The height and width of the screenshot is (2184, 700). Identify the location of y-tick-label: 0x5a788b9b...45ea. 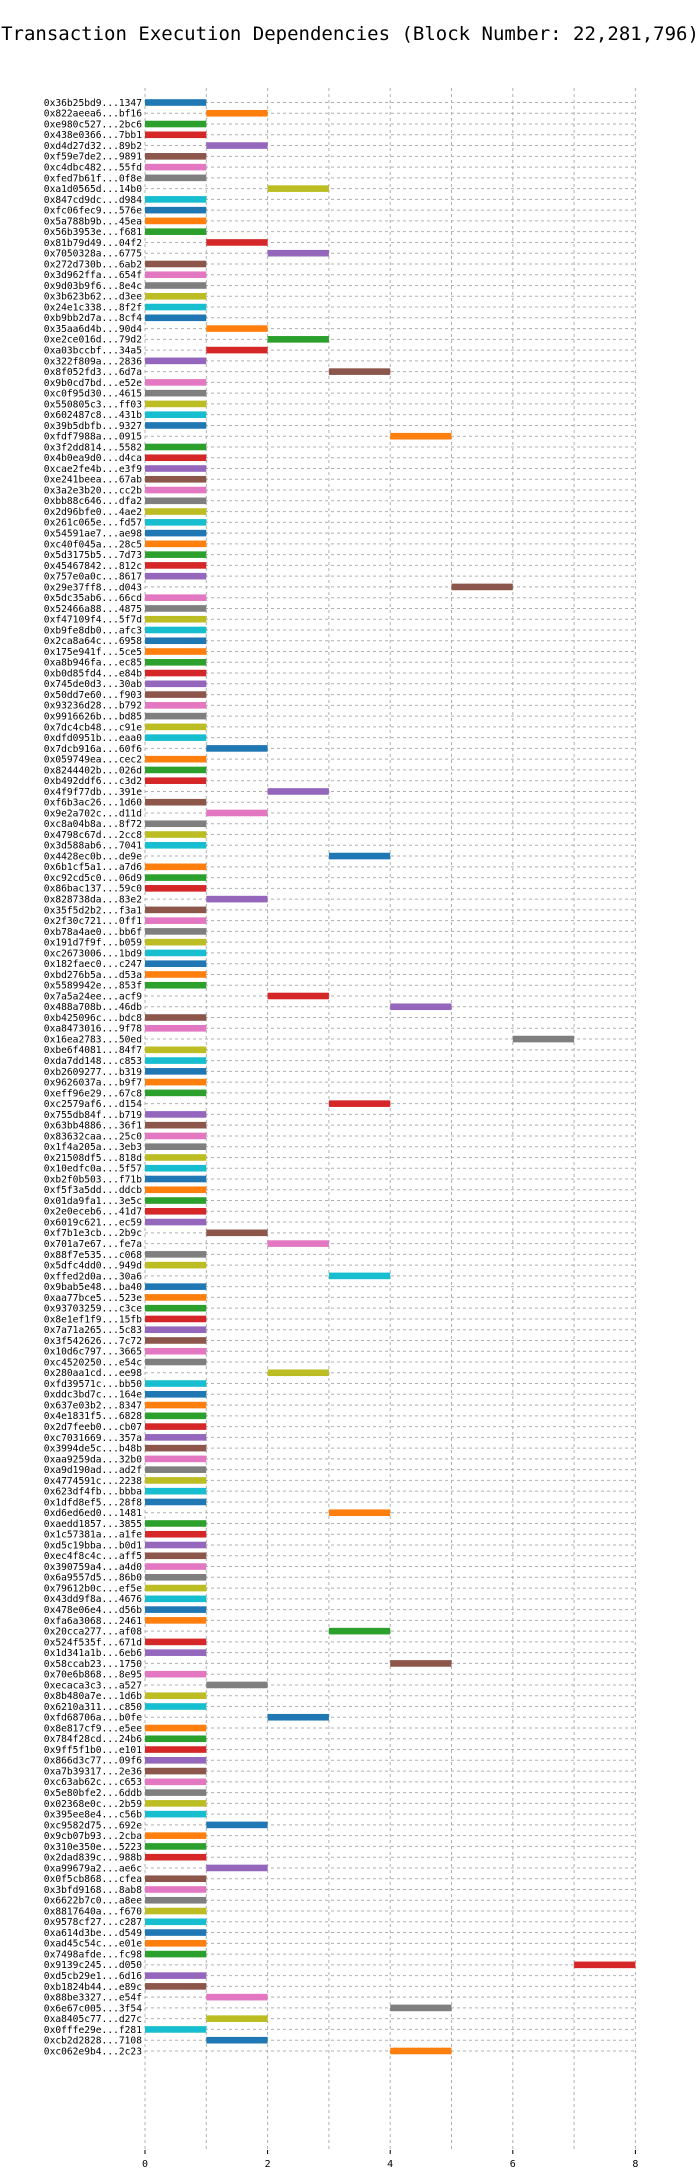
(93, 221).